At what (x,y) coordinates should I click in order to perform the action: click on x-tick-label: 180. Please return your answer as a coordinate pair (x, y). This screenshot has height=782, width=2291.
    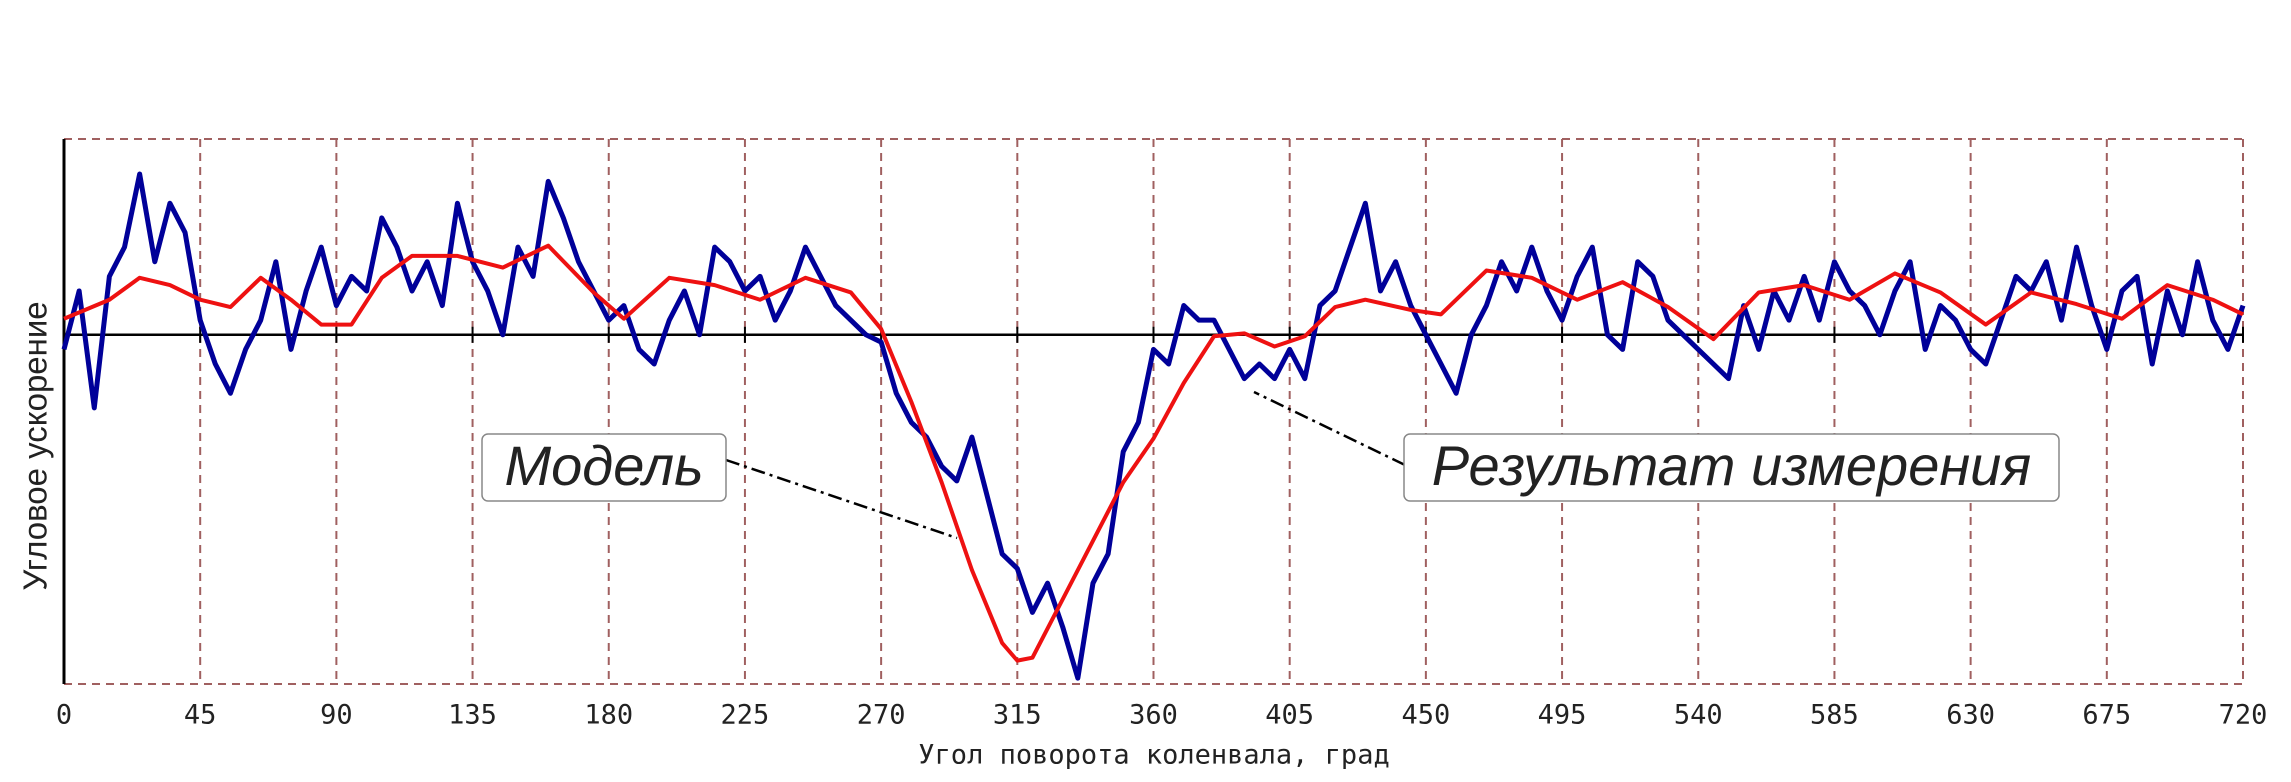
    Looking at the image, I should click on (608, 715).